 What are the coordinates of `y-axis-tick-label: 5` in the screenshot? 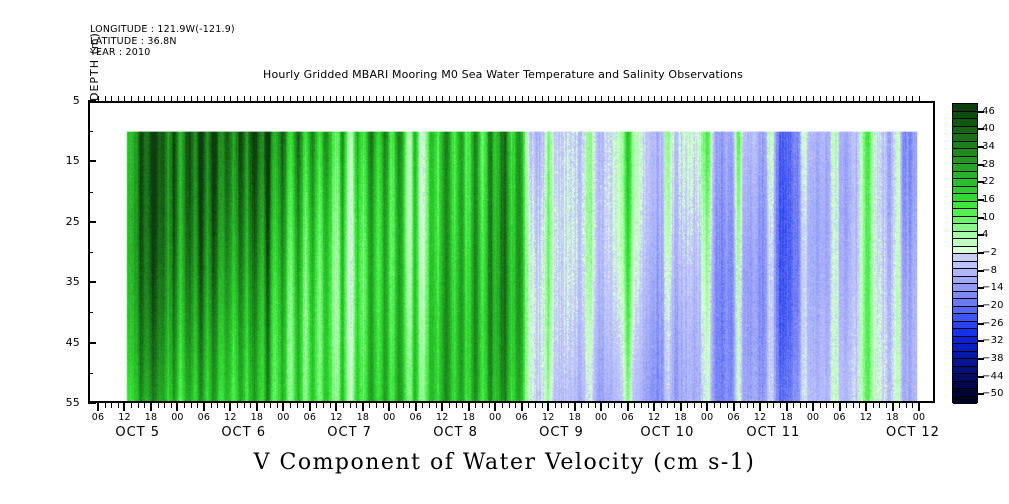 It's located at (76, 100).